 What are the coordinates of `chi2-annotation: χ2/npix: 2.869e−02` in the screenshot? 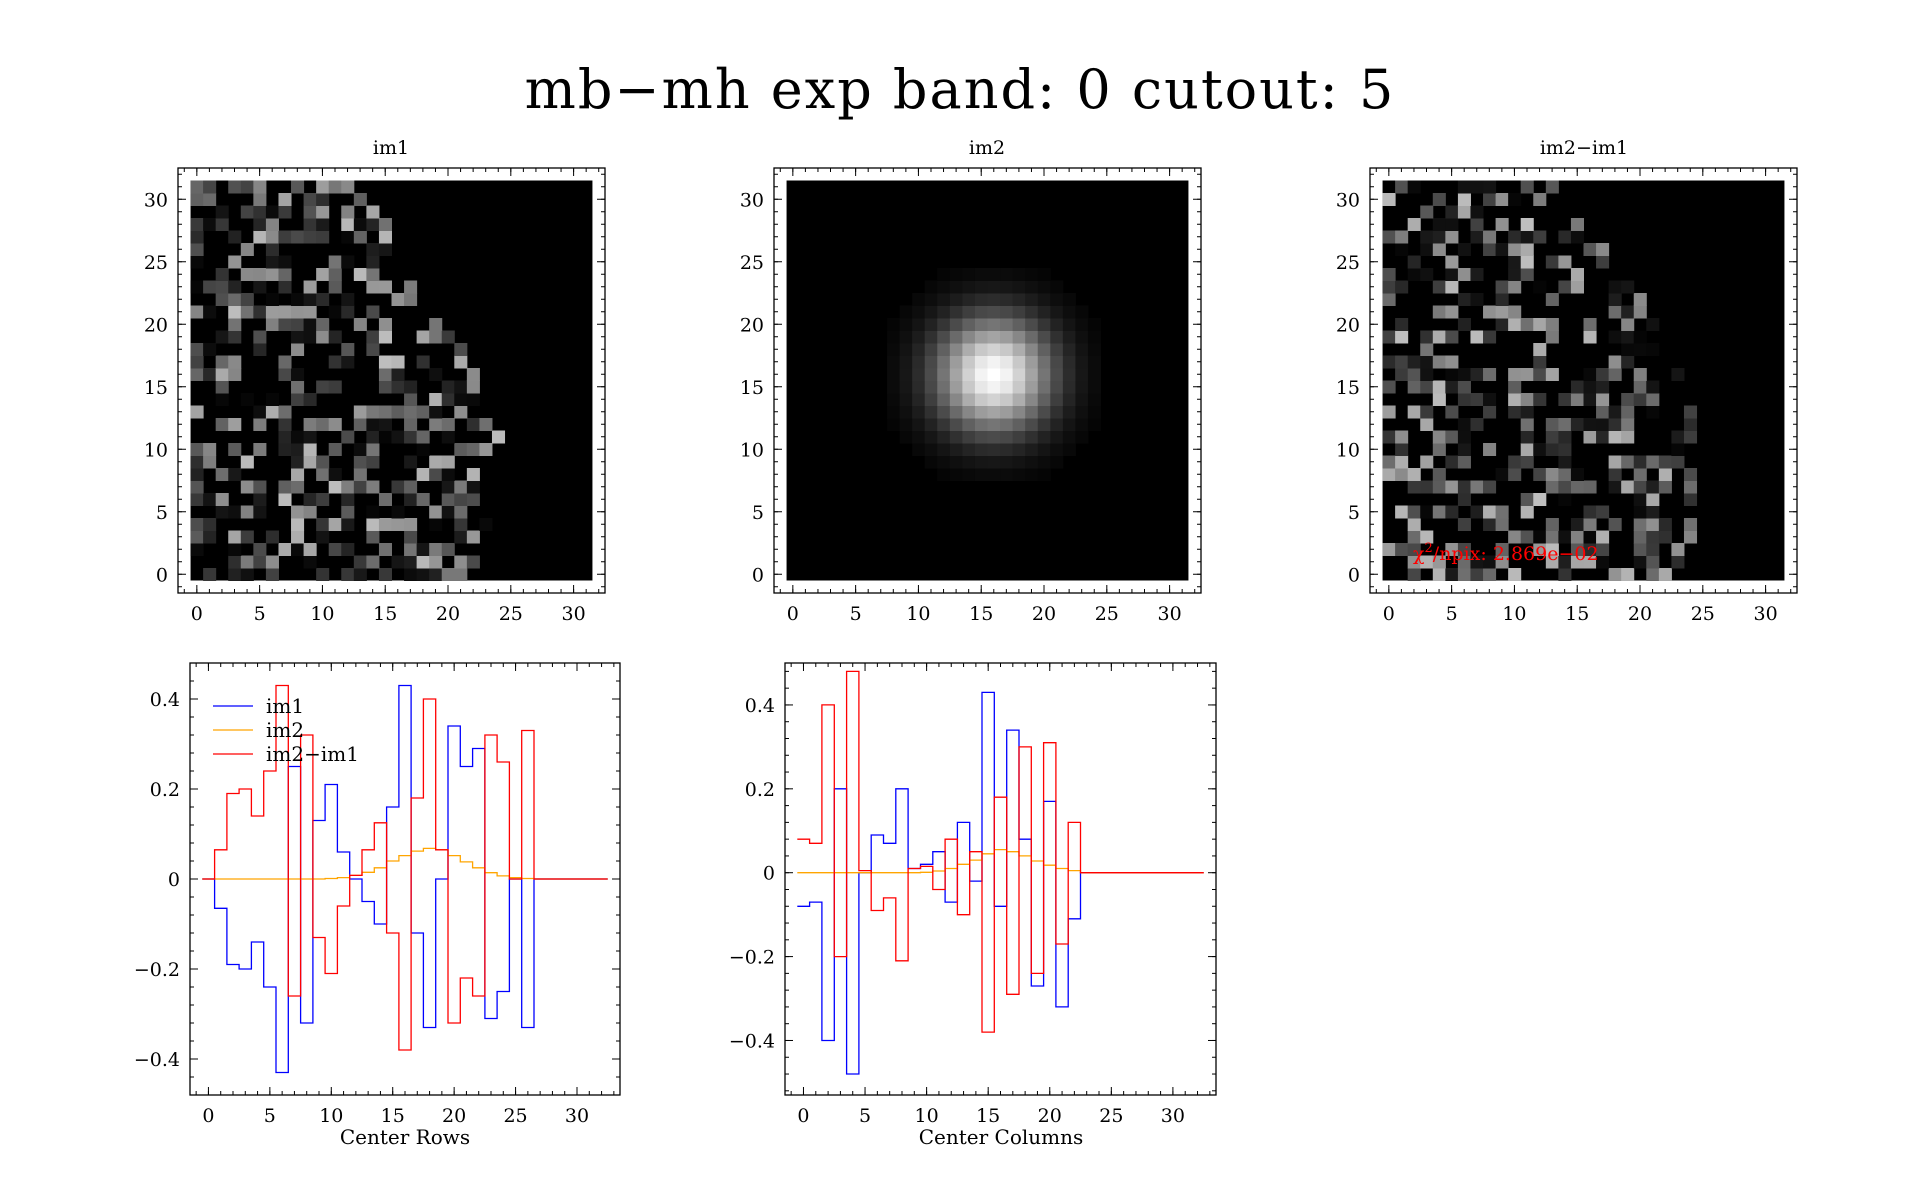 It's located at (1506, 553).